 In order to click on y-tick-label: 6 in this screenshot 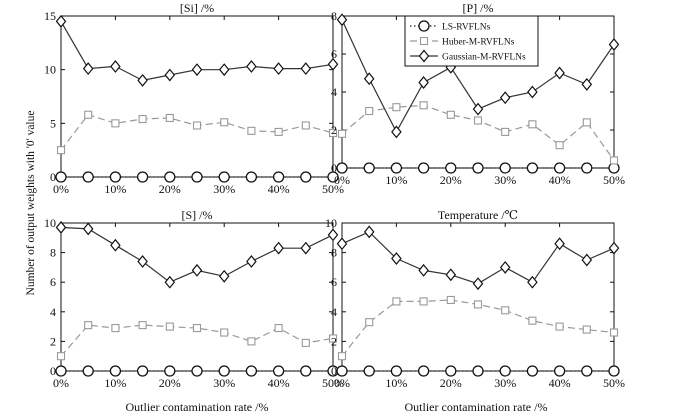, I will do `click(53, 282)`.